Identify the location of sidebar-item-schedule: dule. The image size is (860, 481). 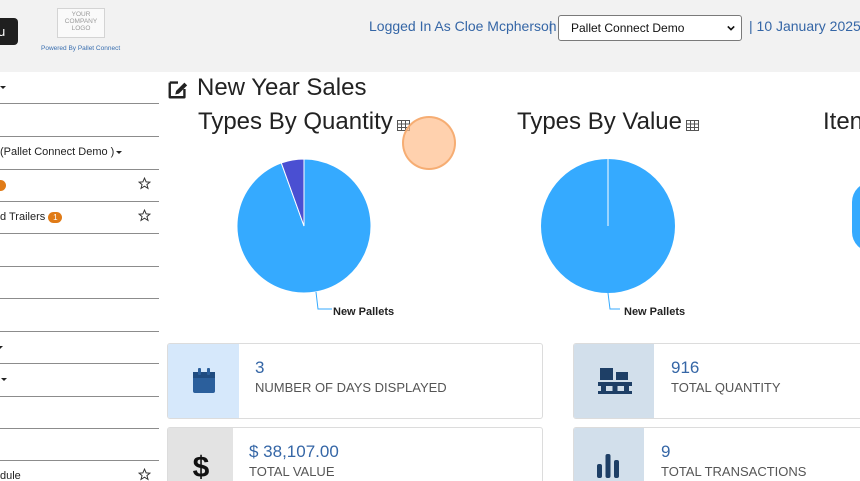
(79, 471).